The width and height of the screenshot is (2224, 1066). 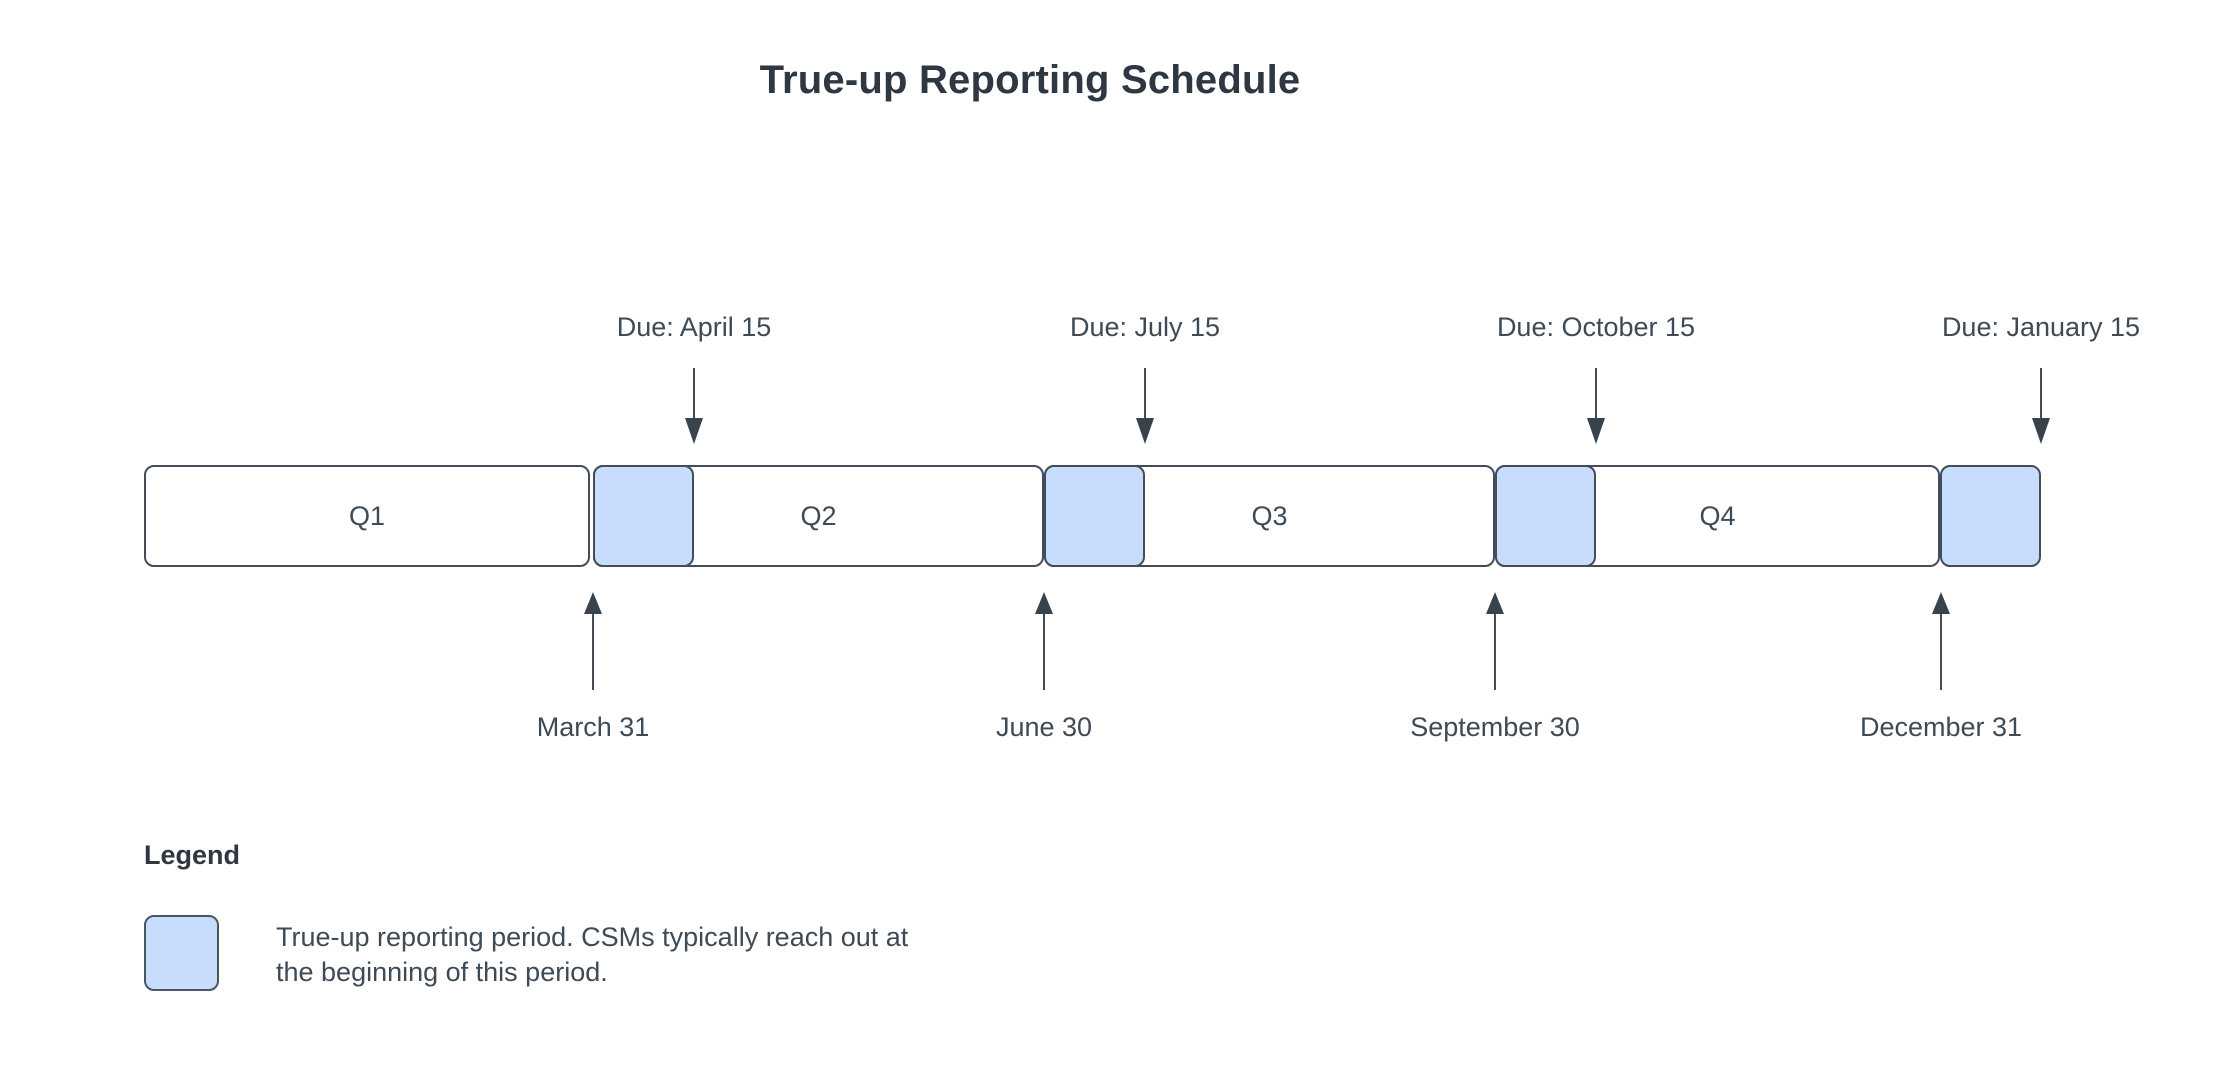 I want to click on trueup-period-swatch, so click(x=181, y=953).